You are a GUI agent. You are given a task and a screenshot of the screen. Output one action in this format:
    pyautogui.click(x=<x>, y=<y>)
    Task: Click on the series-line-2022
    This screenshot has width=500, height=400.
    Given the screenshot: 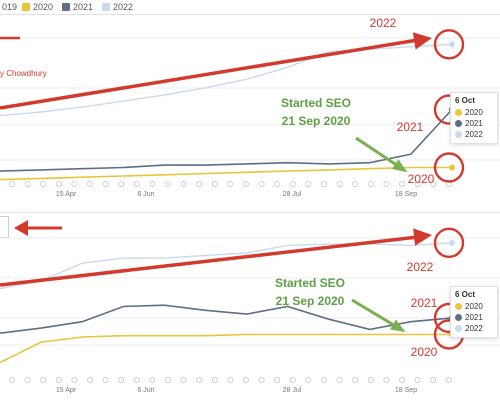 What is the action you would take?
    pyautogui.click(x=226, y=266)
    